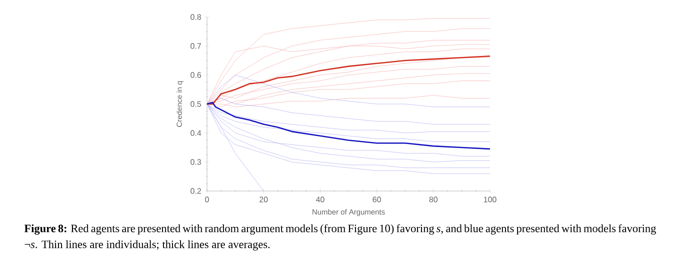 The image size is (680, 270). Describe the element at coordinates (340, 237) in the screenshot. I see `text: Figure 8: Red agents are presented with random argument models (from Figure 10) favoring s, and blue agents presented with models favoring ¬s. Thin lines are individuals; thick lines are averages.` at that location.